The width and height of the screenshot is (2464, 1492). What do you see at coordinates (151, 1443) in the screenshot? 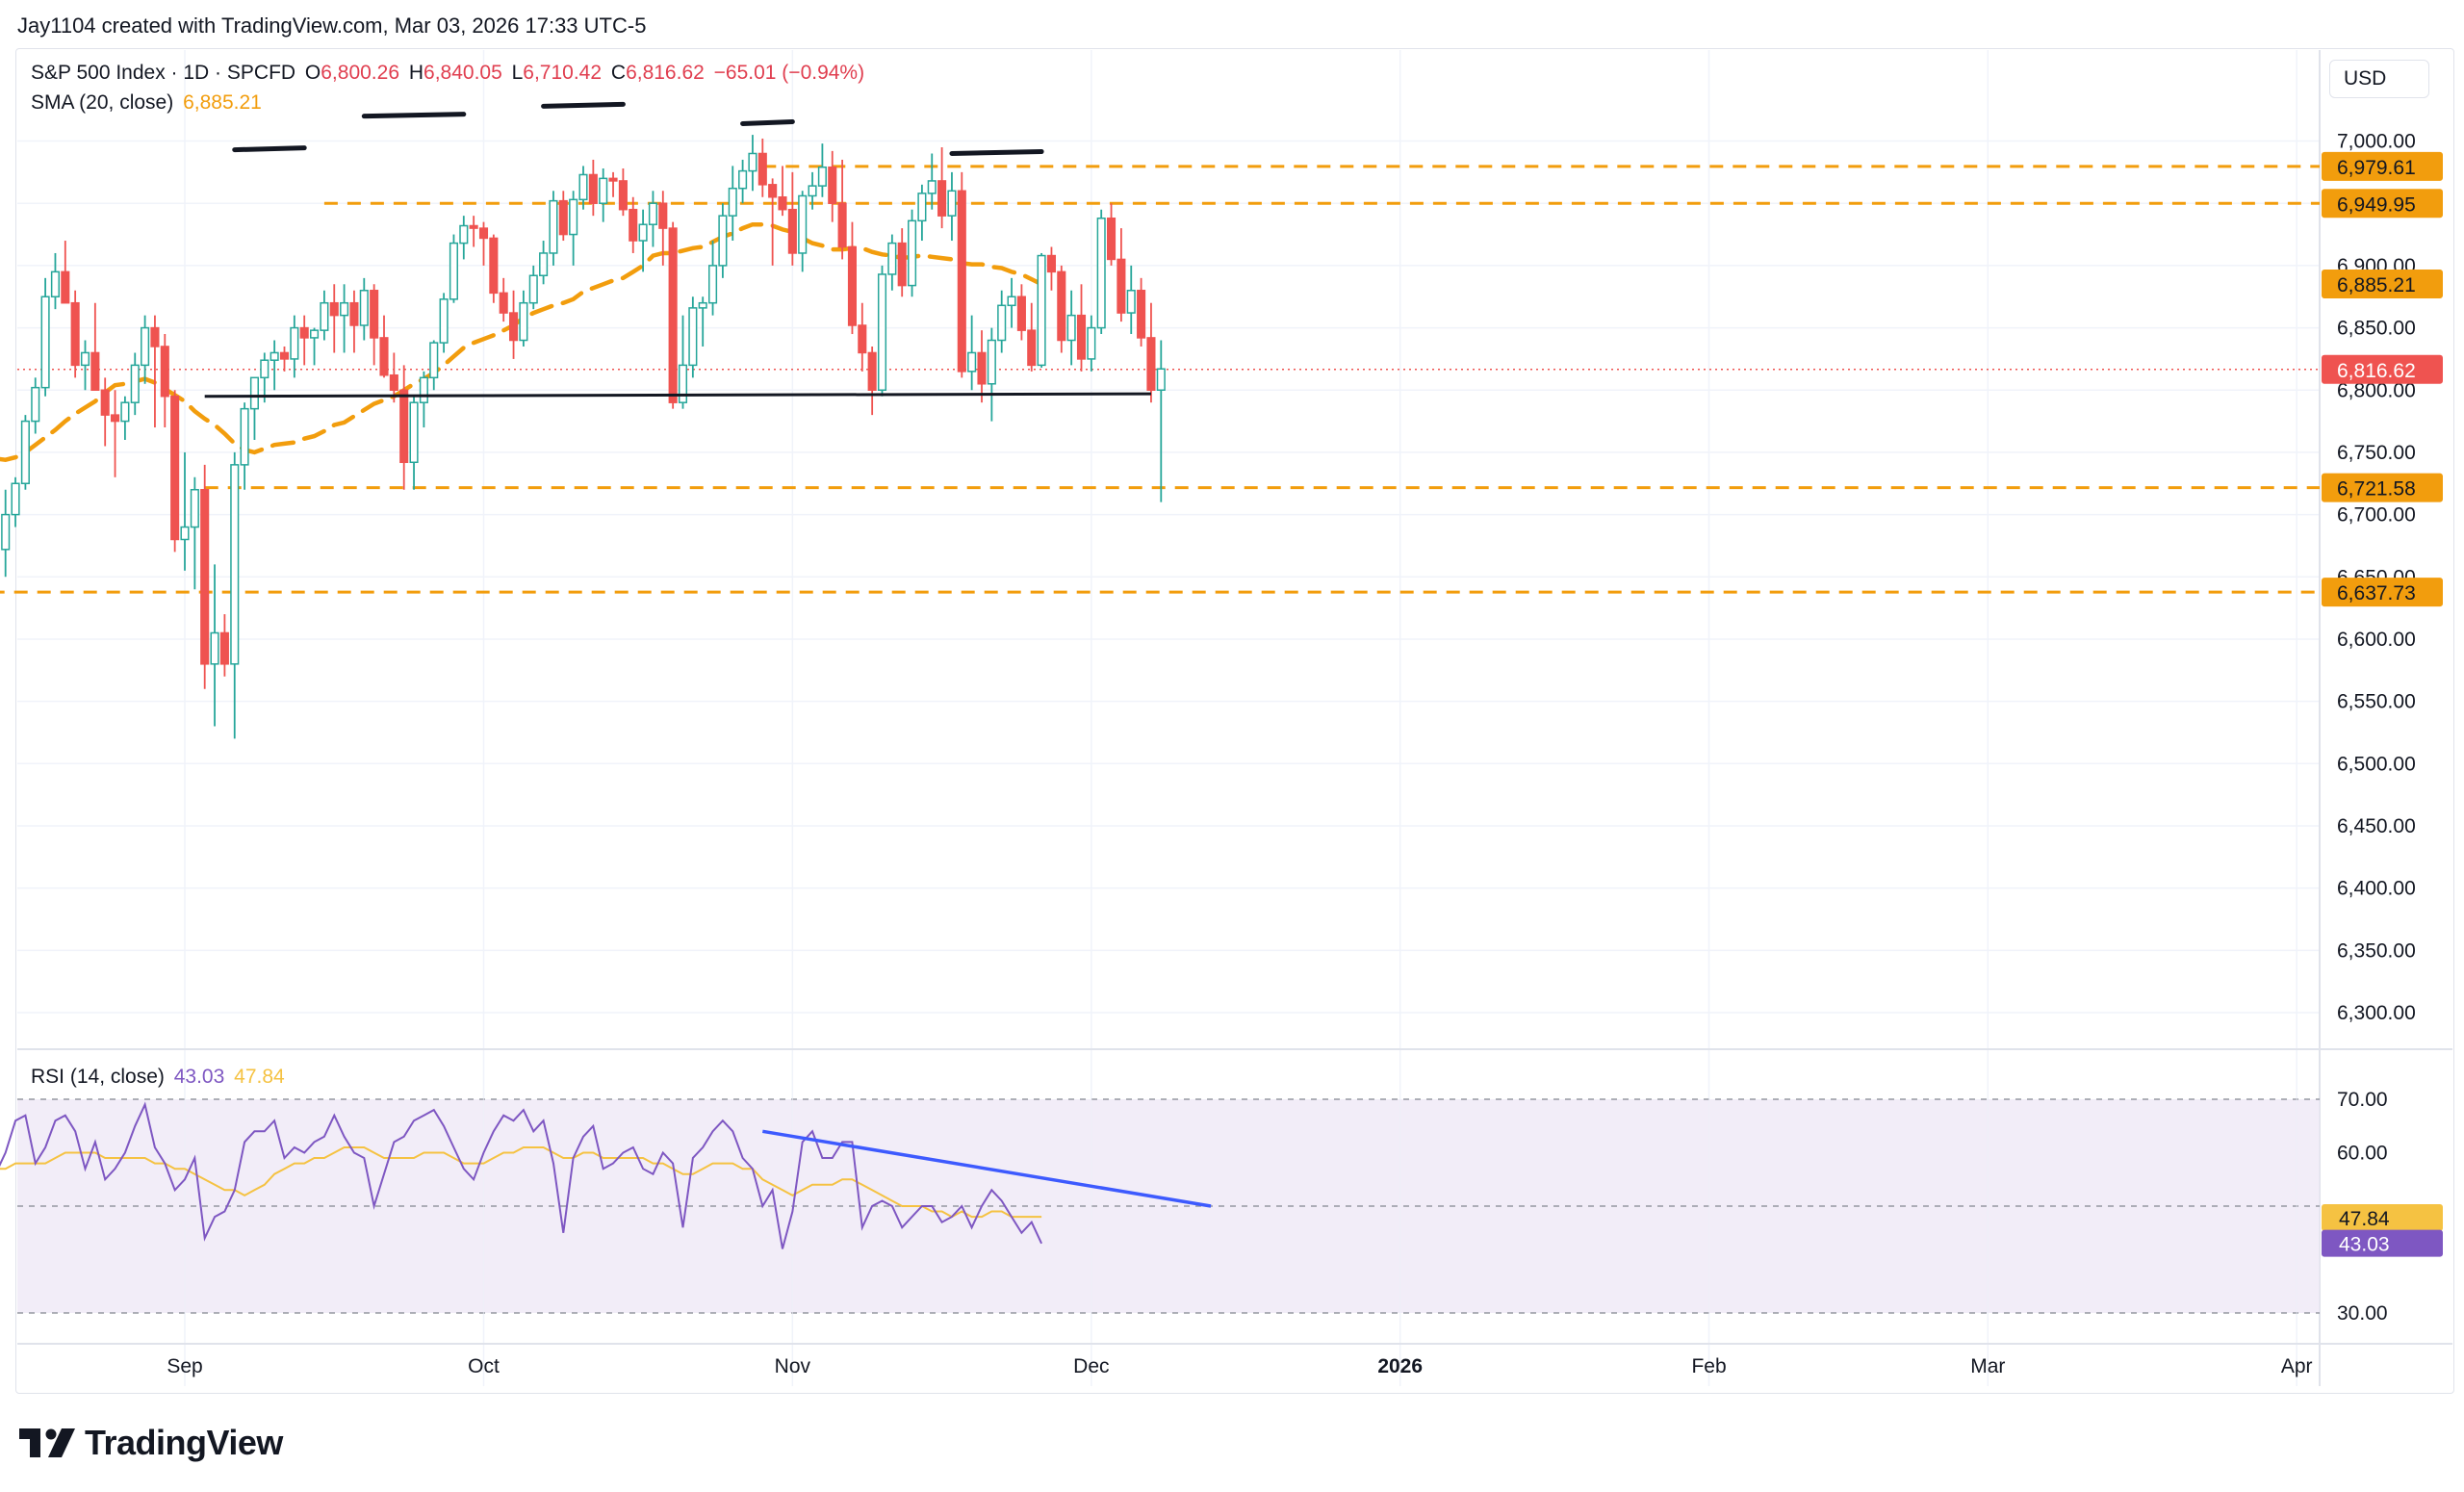
I see `tradingview-logo: TradingView` at bounding box center [151, 1443].